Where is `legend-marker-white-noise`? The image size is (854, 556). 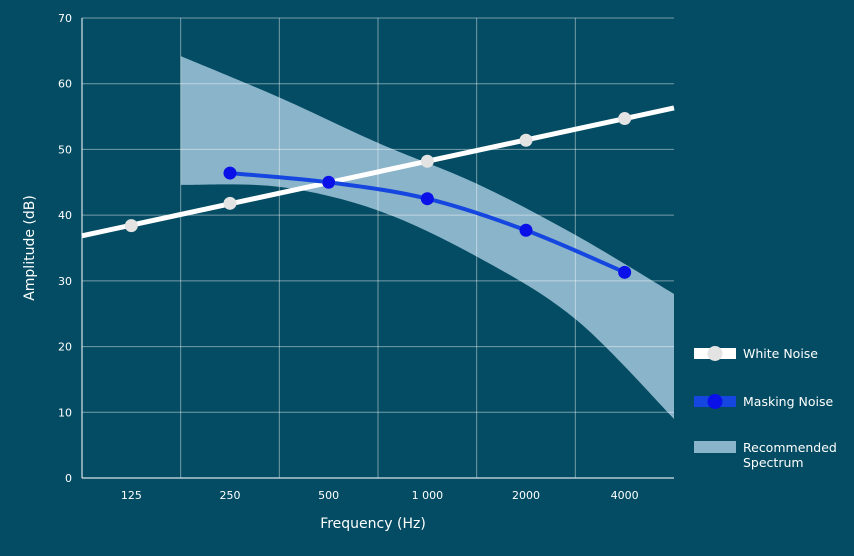 legend-marker-white-noise is located at coordinates (715, 353).